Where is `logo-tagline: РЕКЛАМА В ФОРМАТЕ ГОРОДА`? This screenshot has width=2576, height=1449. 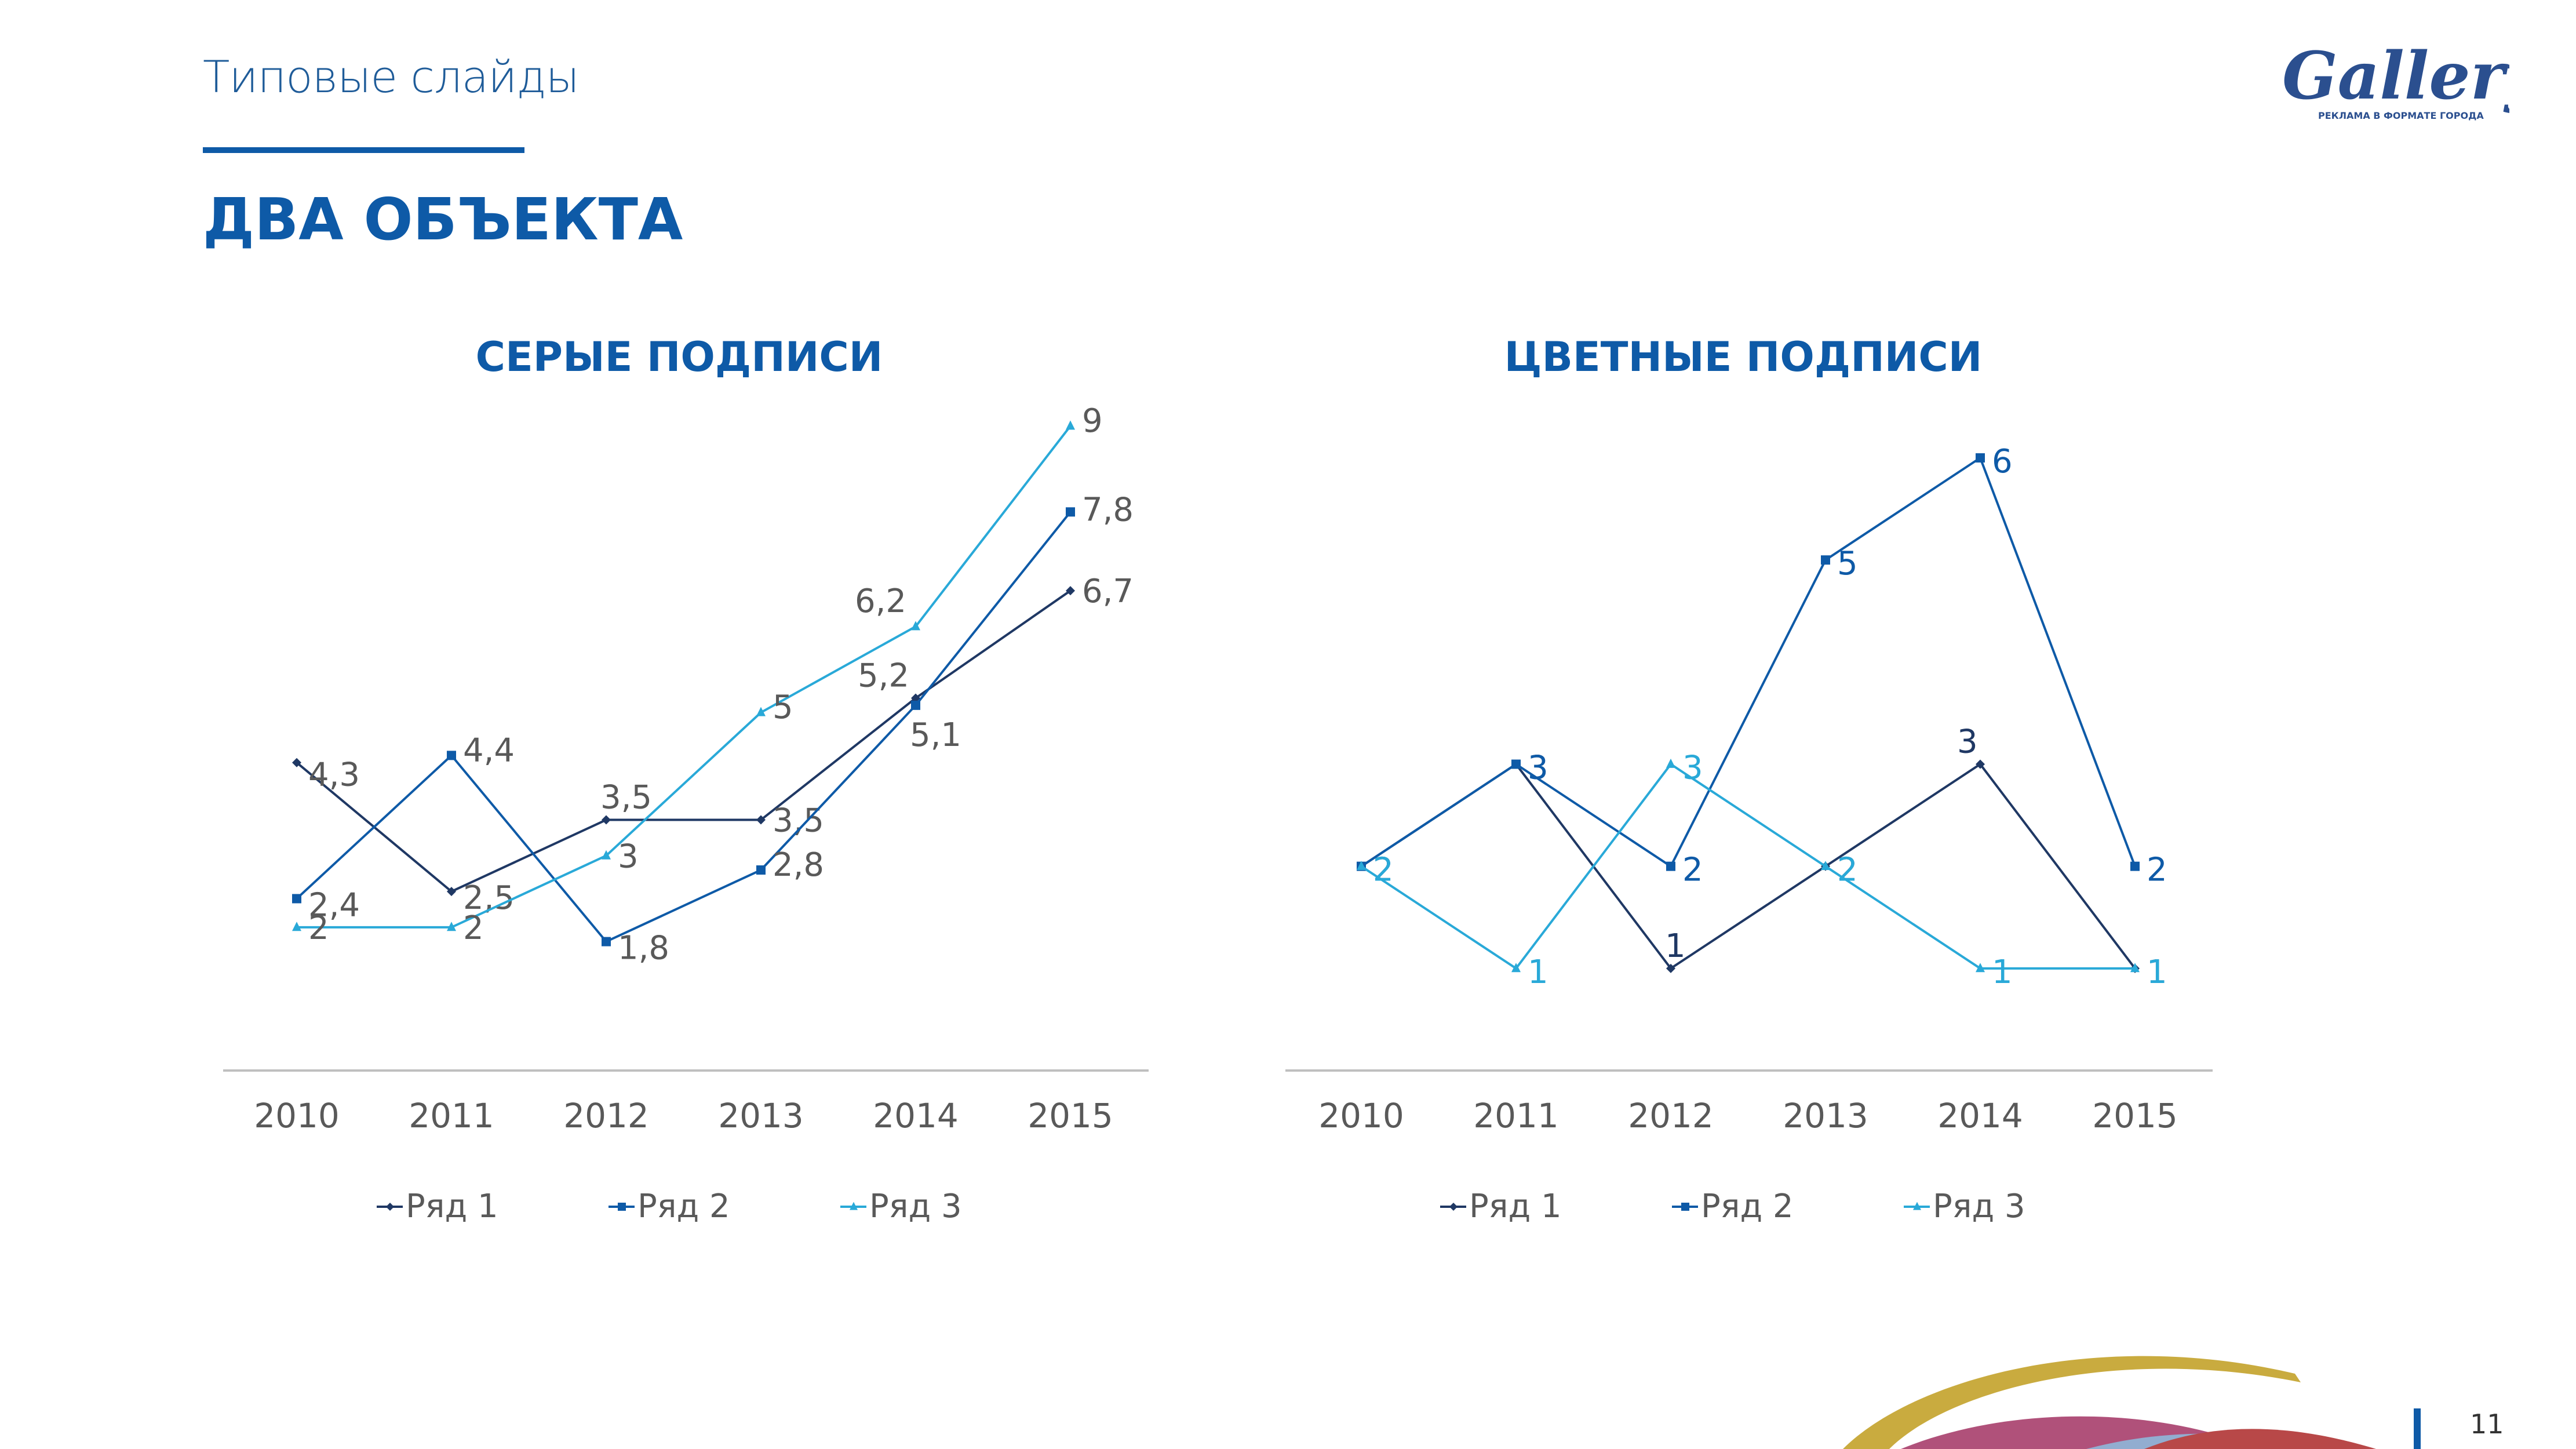 logo-tagline: РЕКЛАМА В ФОРМАТЕ ГОРОДА is located at coordinates (2401, 116).